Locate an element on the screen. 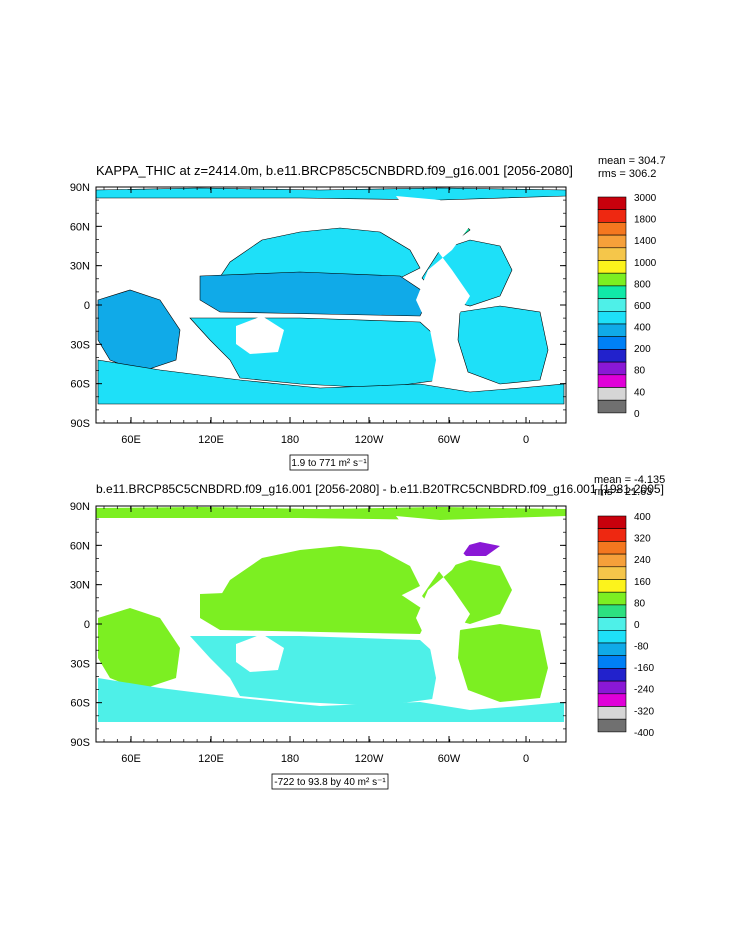  panel-1-range-box is located at coordinates (329, 462).